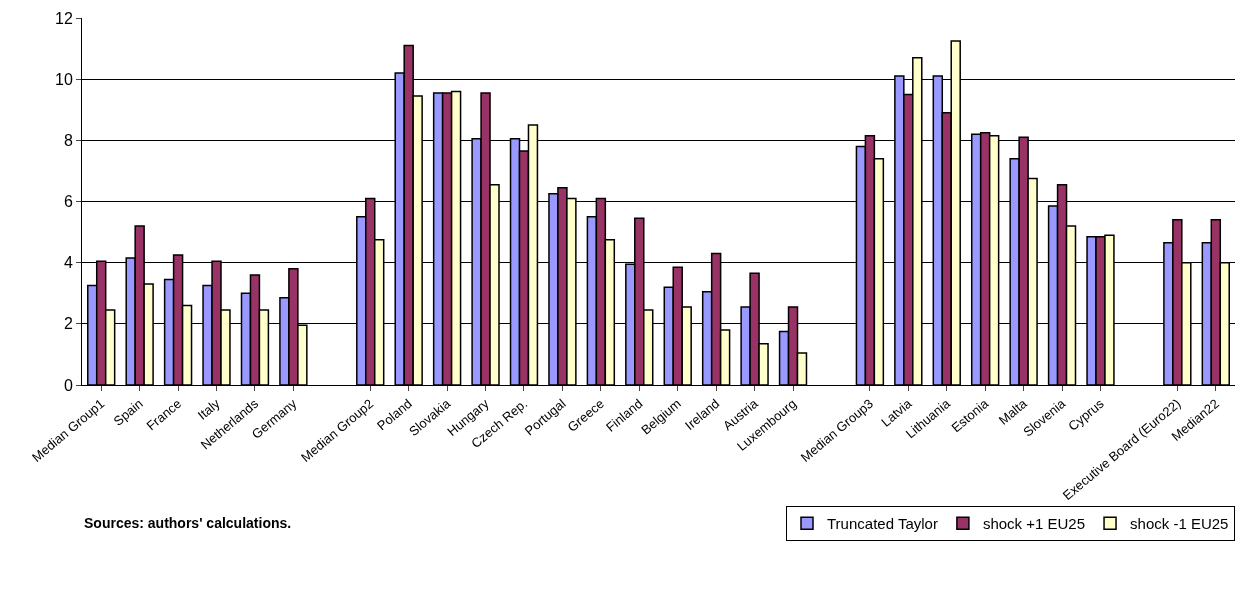 The height and width of the screenshot is (596, 1243). I want to click on y-tick-label: 8, so click(68, 140).